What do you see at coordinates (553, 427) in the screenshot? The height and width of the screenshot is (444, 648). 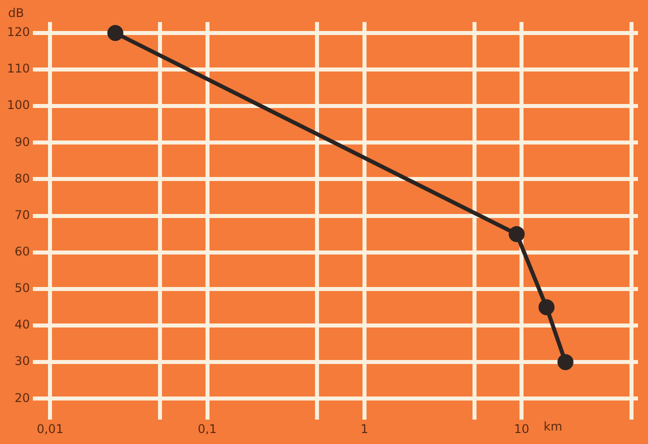 I see `x-axis-title: km` at bounding box center [553, 427].